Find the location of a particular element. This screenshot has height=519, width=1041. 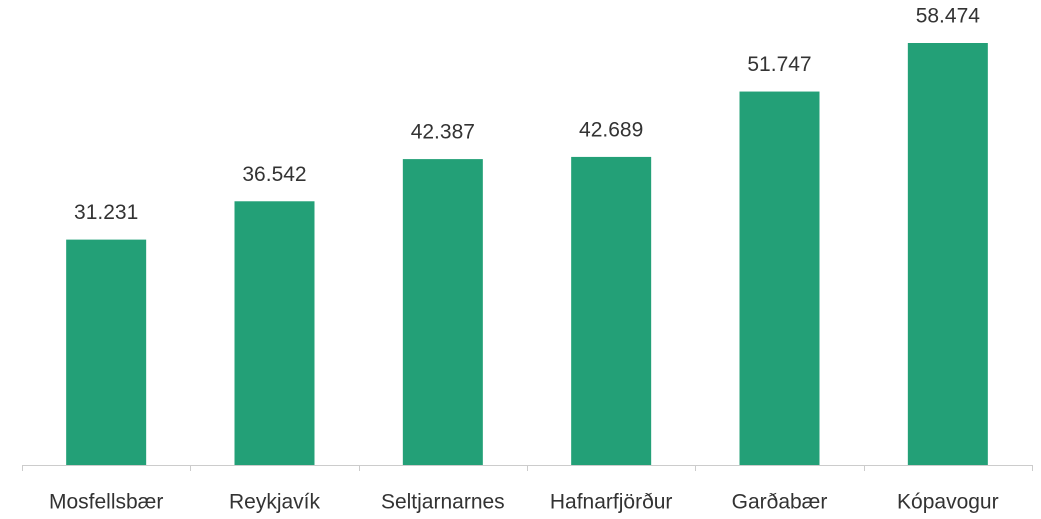

x-tick-label: Garðabær is located at coordinates (780, 502).